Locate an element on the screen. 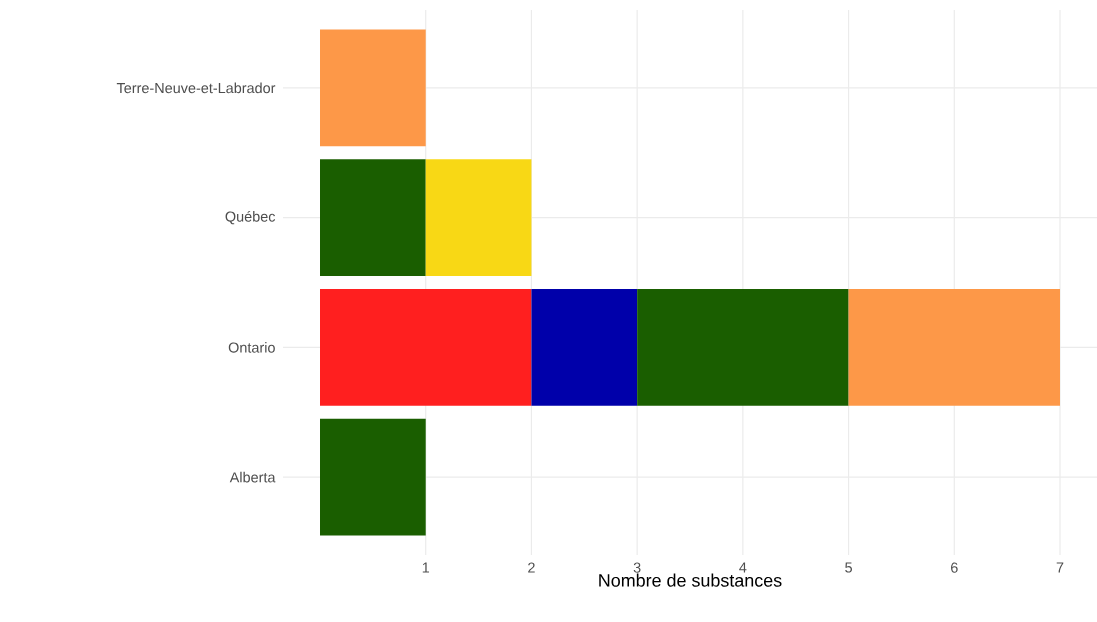 Image resolution: width=1097 pixels, height=622 pixels. x-tick-label: 7 is located at coordinates (1060, 567).